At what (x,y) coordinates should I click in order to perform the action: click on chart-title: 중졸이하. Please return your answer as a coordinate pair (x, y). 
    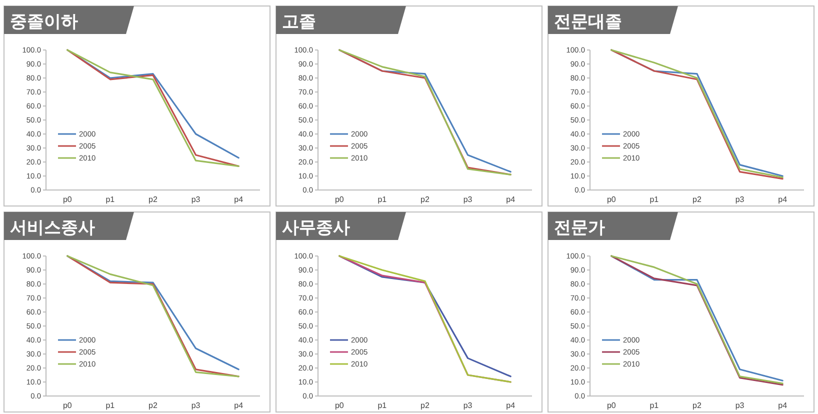
    Looking at the image, I should click on (44, 22).